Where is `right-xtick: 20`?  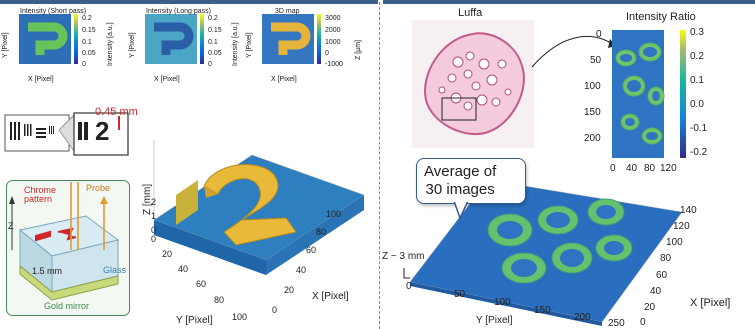 right-xtick: 20 is located at coordinates (650, 307).